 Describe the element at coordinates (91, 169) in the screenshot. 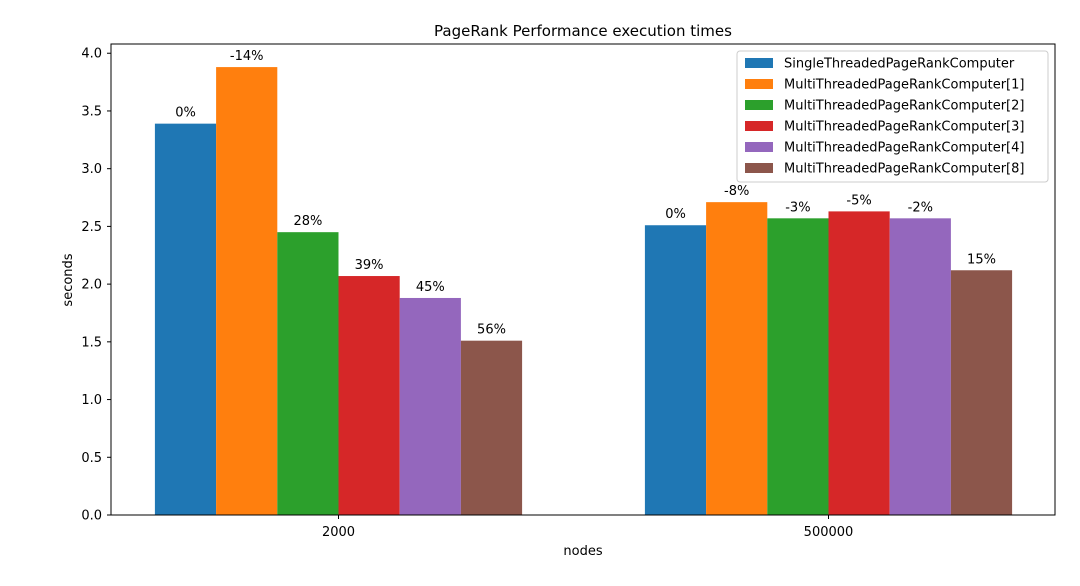

I see `y-tick-label: 3.0` at that location.